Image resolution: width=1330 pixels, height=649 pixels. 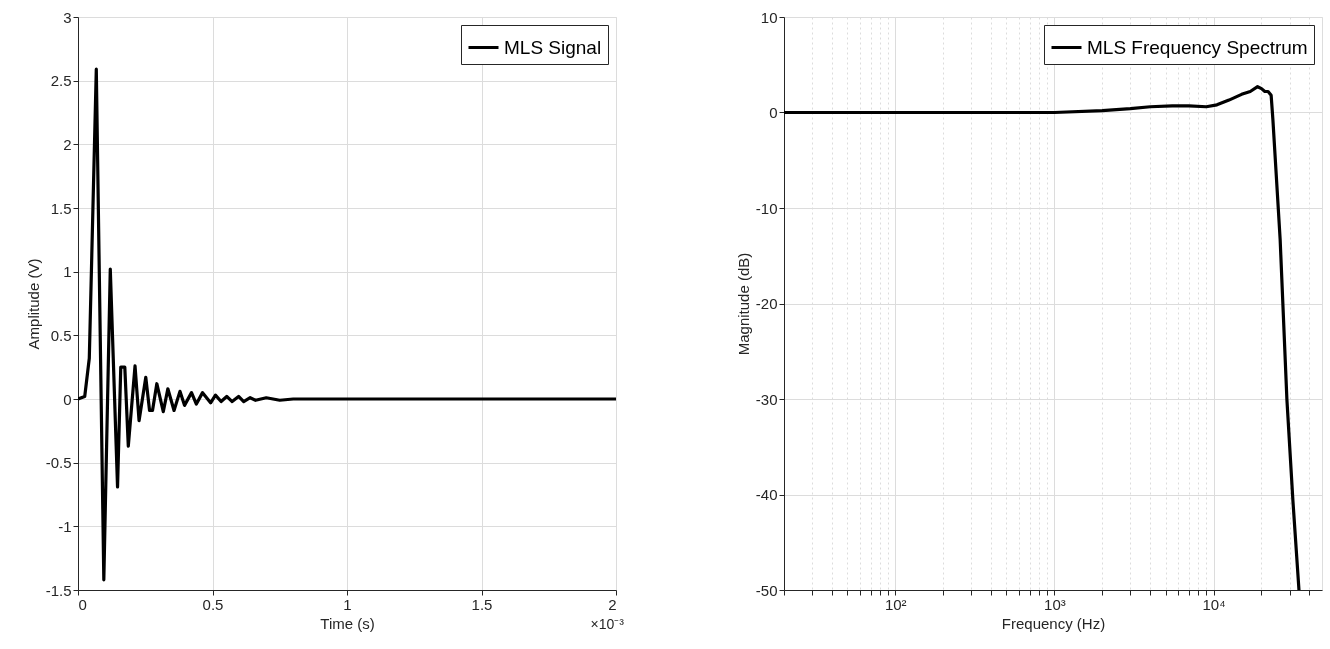 What do you see at coordinates (766, 590) in the screenshot?
I see `y-tick-label: -50` at bounding box center [766, 590].